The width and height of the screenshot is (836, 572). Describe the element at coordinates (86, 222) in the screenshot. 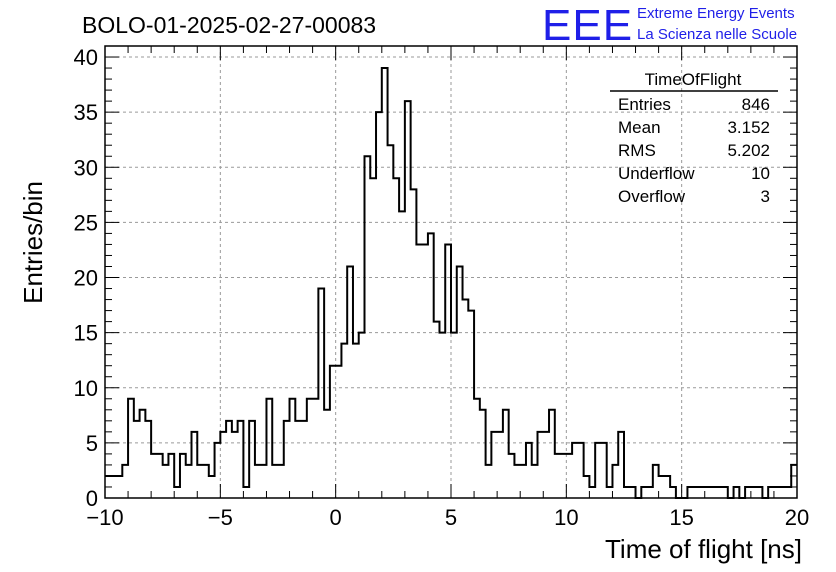

I see `y-tick-label: 25` at that location.